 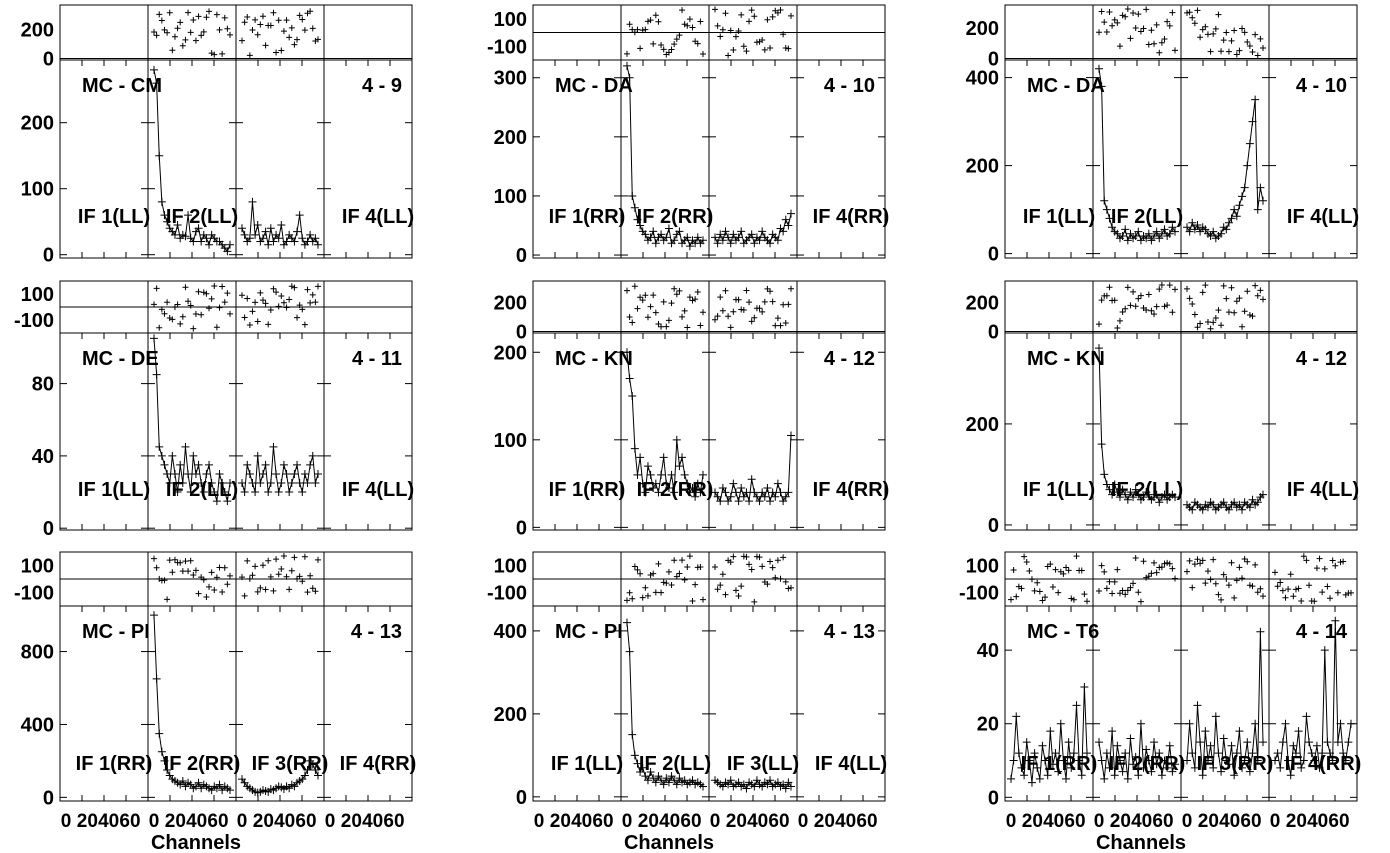 What do you see at coordinates (851, 490) in the screenshot?
I see `if-label: IF 4(RR)` at bounding box center [851, 490].